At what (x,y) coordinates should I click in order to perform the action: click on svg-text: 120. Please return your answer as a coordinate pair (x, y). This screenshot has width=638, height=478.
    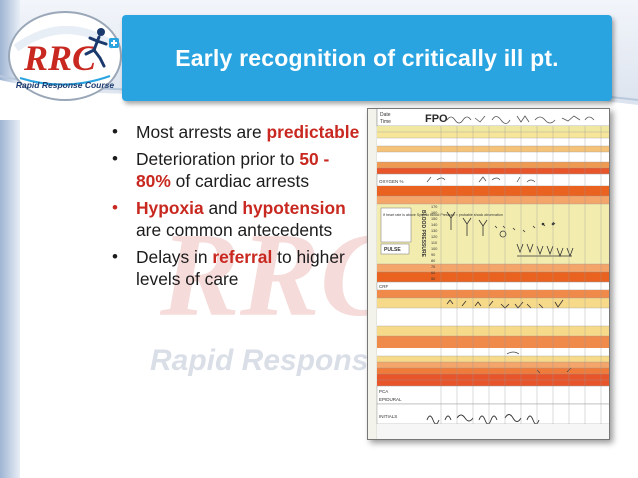
    Looking at the image, I should click on (434, 237).